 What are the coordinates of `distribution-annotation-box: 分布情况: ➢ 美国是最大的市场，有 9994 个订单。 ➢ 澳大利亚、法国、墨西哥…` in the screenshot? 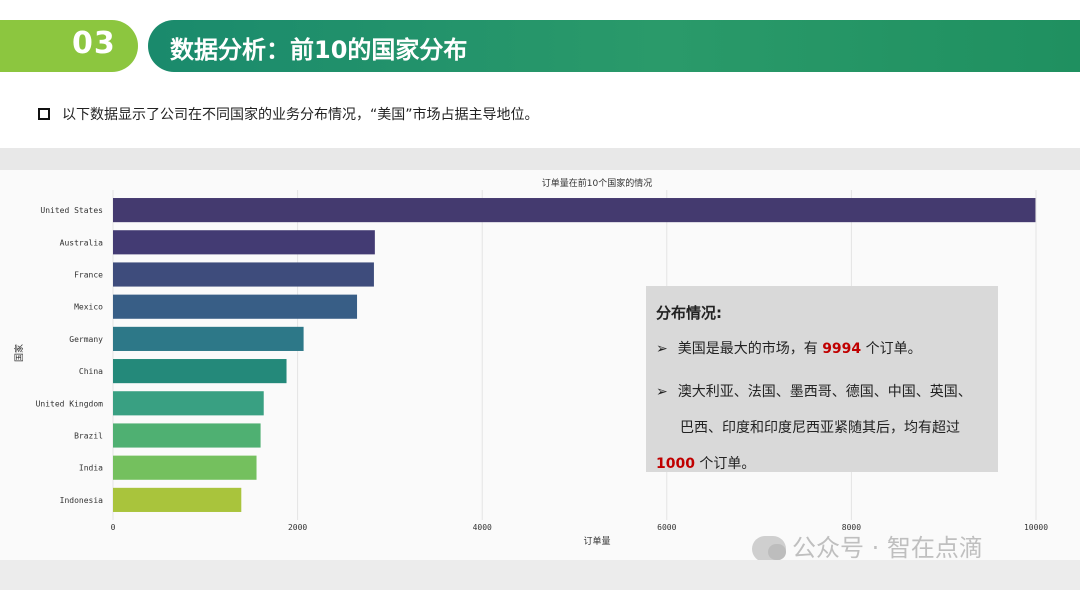 It's located at (822, 379).